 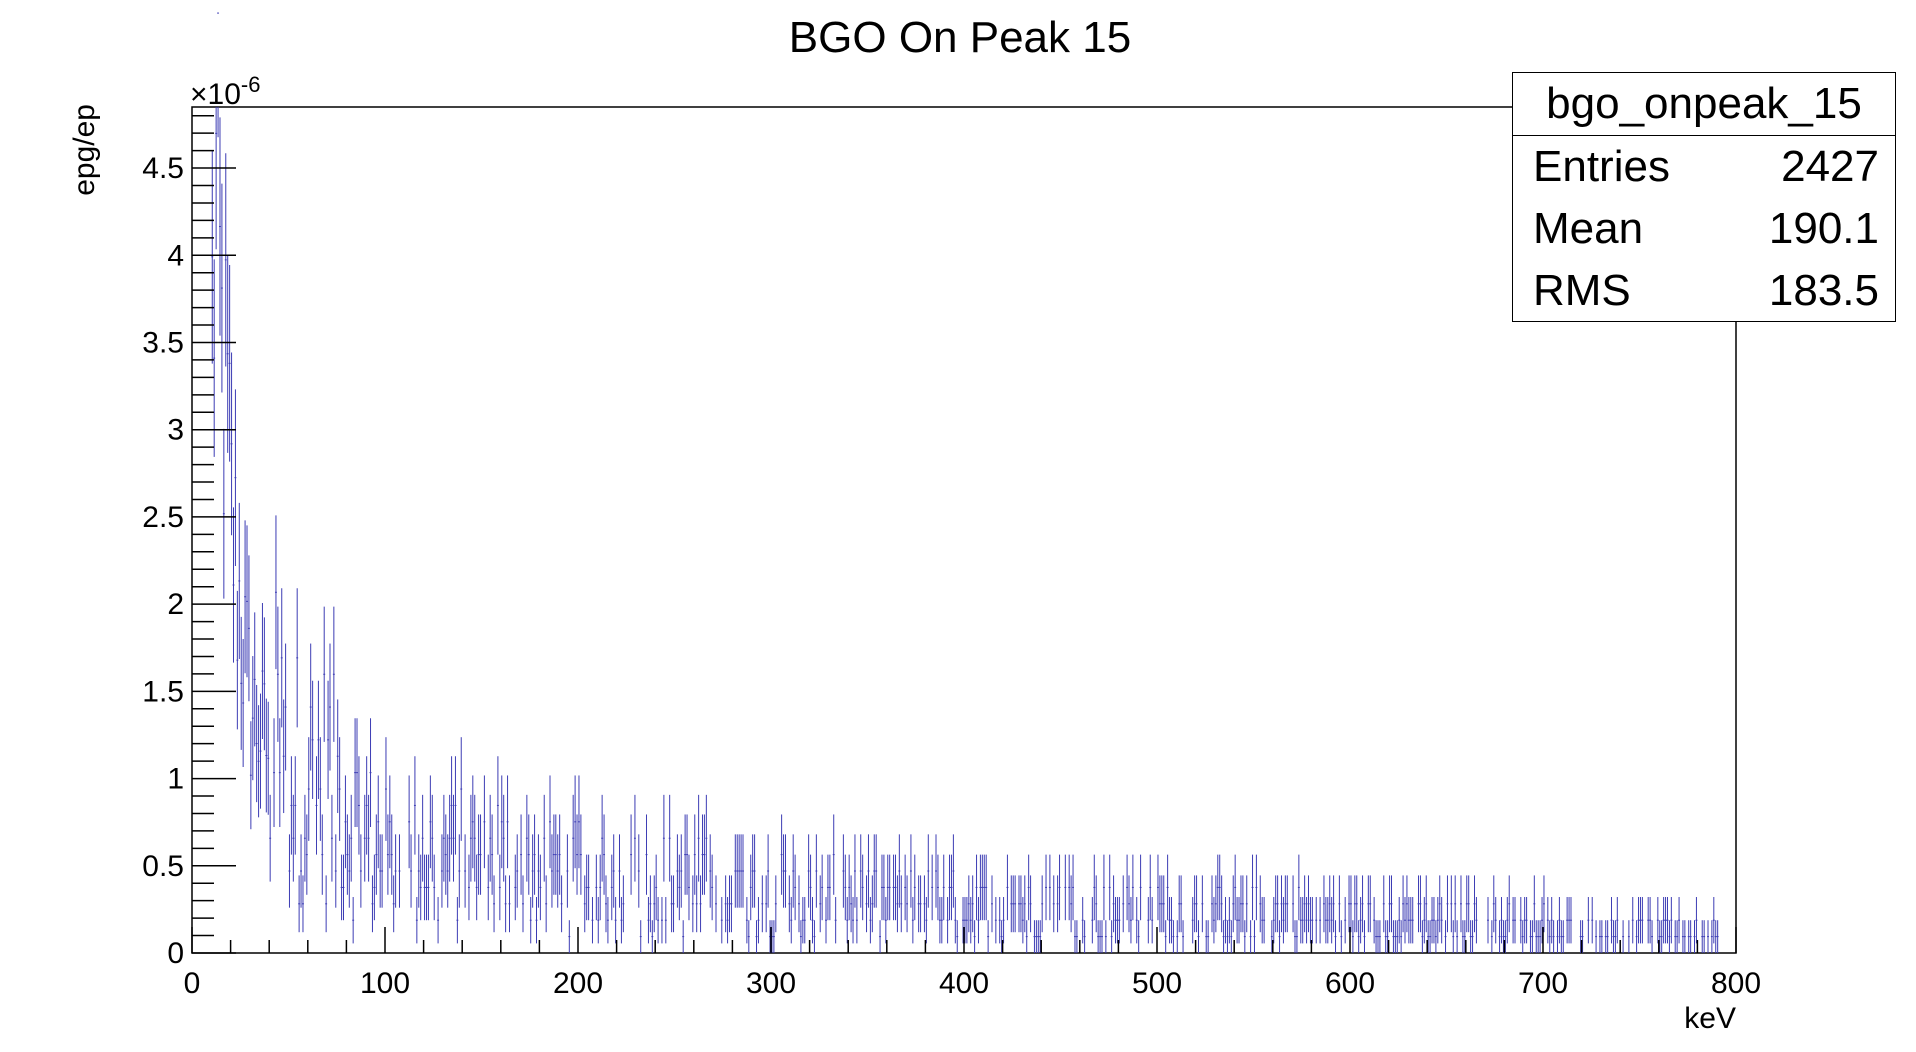 I want to click on y-tick-label: 0, so click(x=175, y=953).